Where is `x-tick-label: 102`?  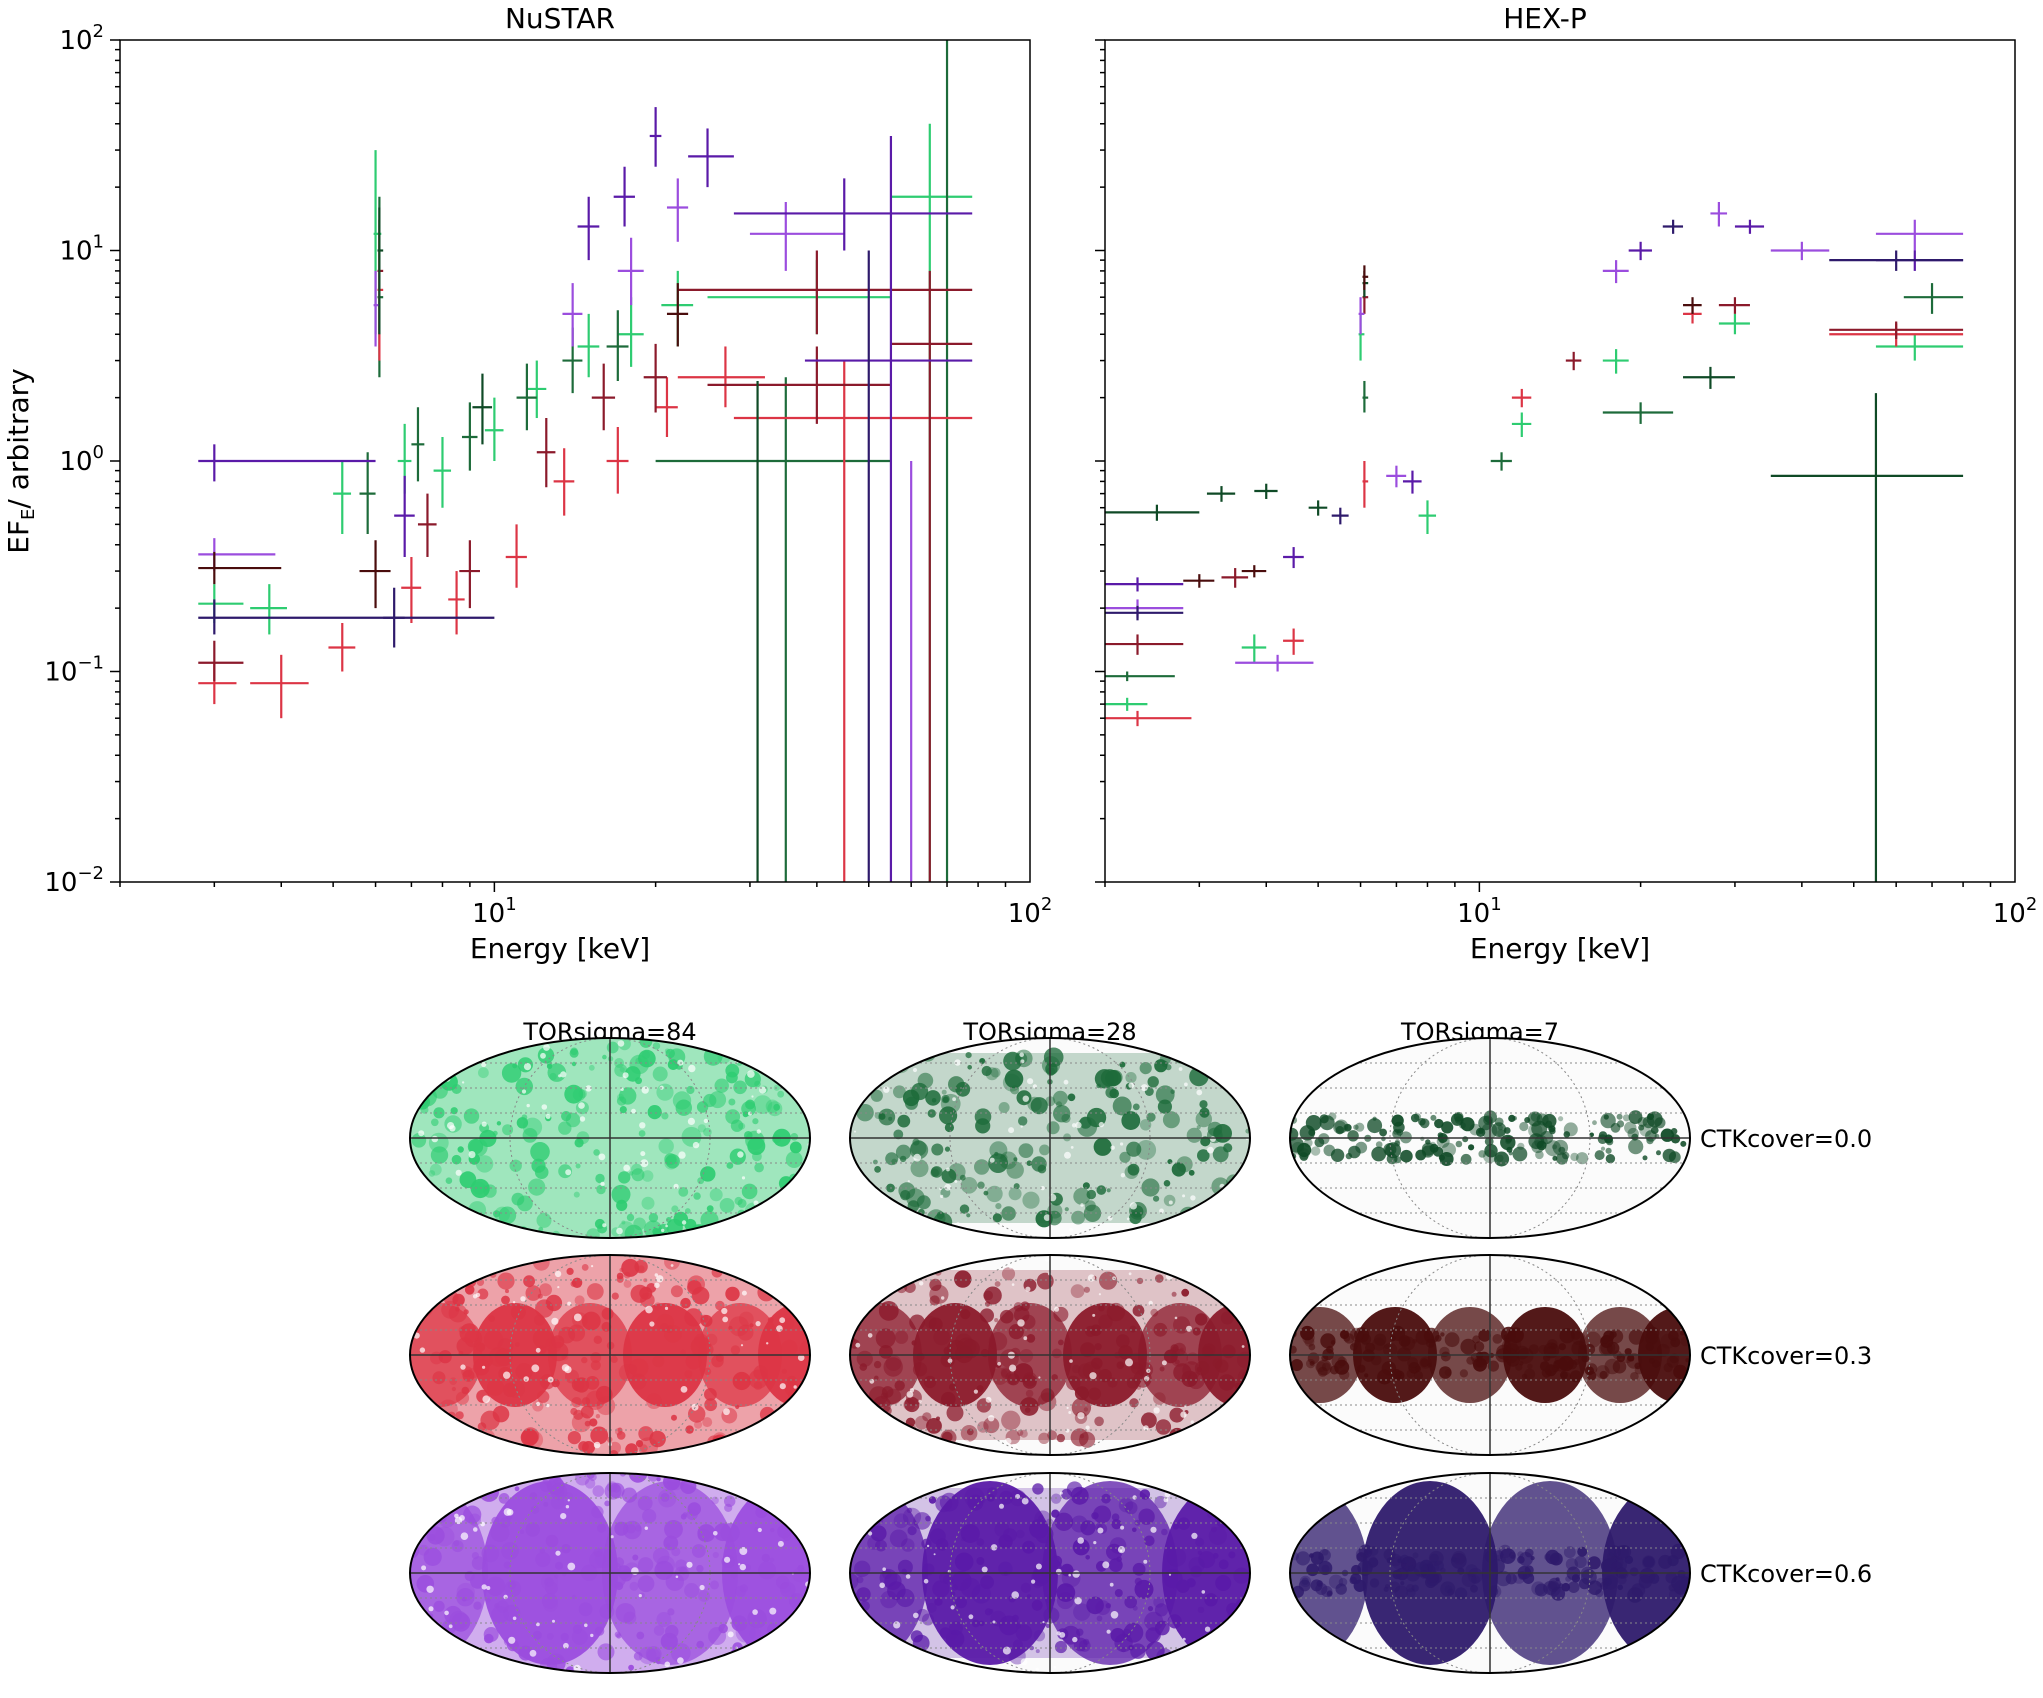 x-tick-label: 102 is located at coordinates (1030, 911).